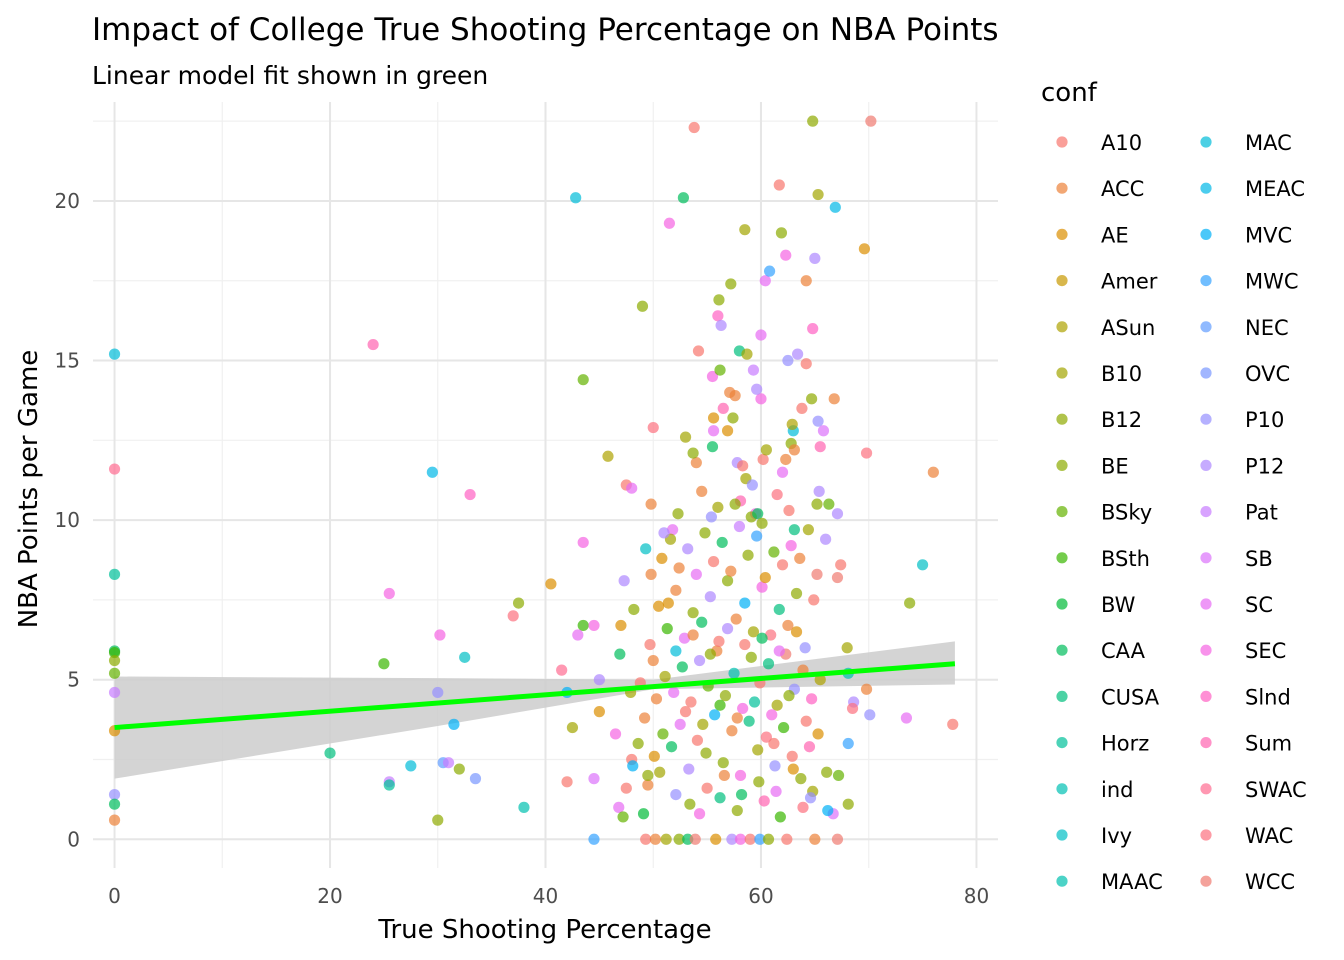 The height and width of the screenshot is (960, 1344). I want to click on legend-label: MVC, so click(1268, 235).